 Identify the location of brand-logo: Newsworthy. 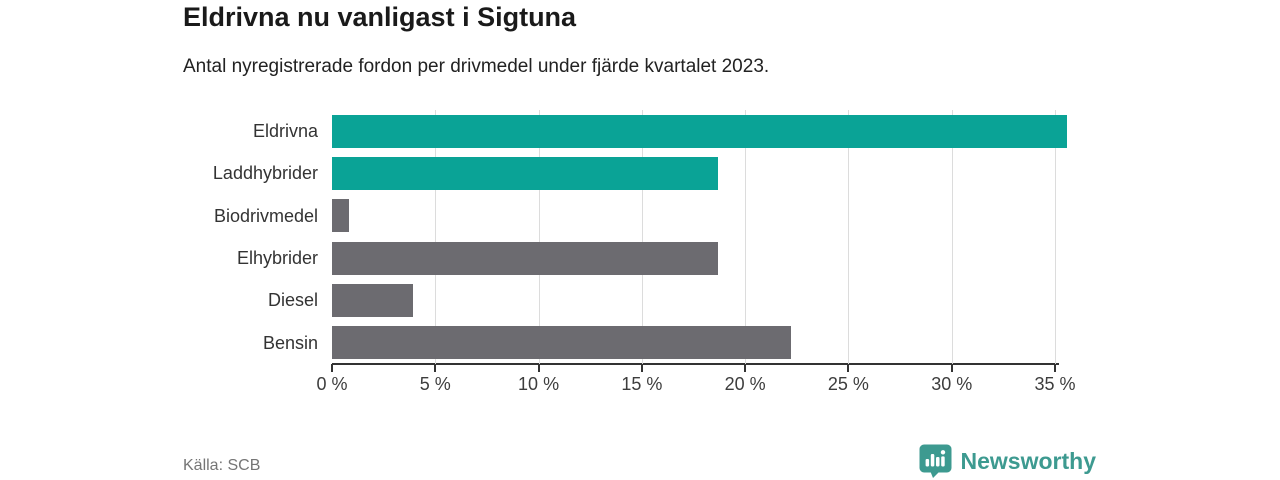
(1007, 461).